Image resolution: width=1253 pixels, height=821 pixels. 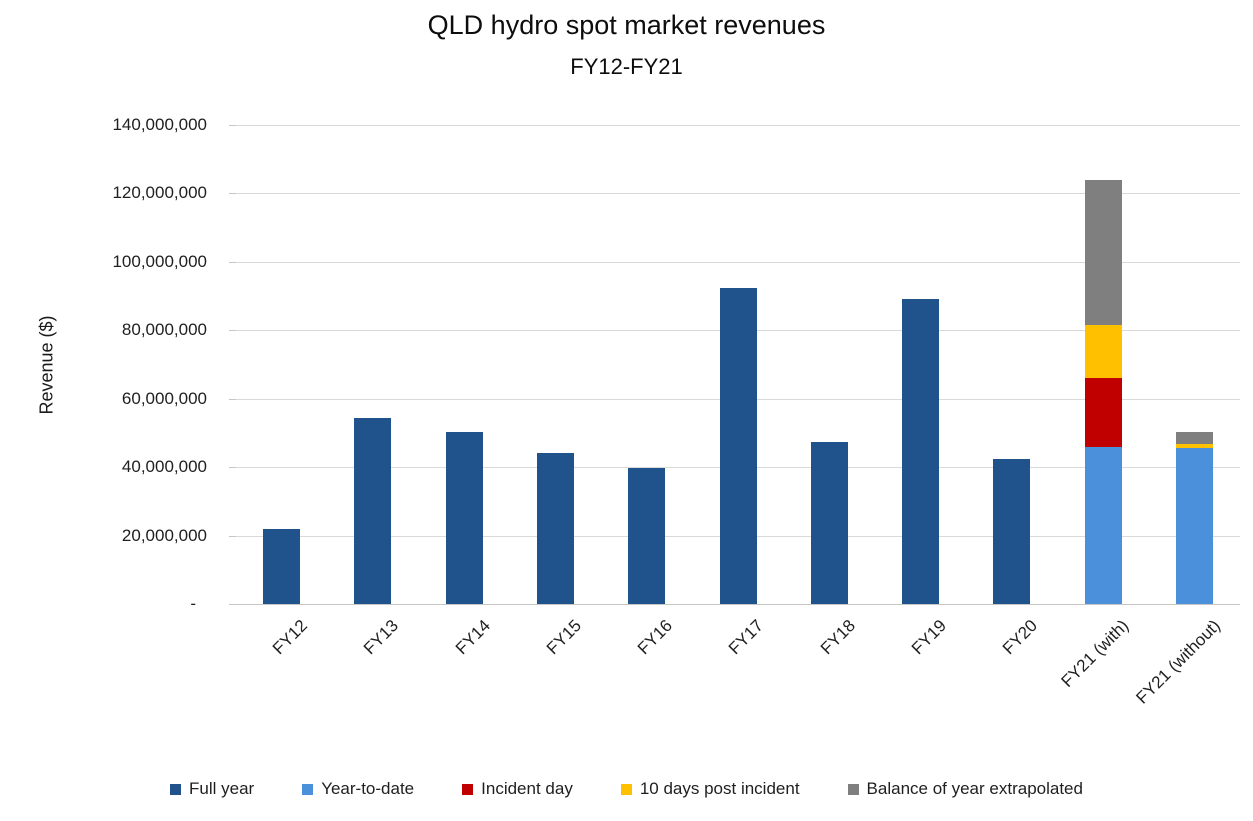 What do you see at coordinates (164, 398) in the screenshot?
I see `y-axis-tick-label: 60,000,000` at bounding box center [164, 398].